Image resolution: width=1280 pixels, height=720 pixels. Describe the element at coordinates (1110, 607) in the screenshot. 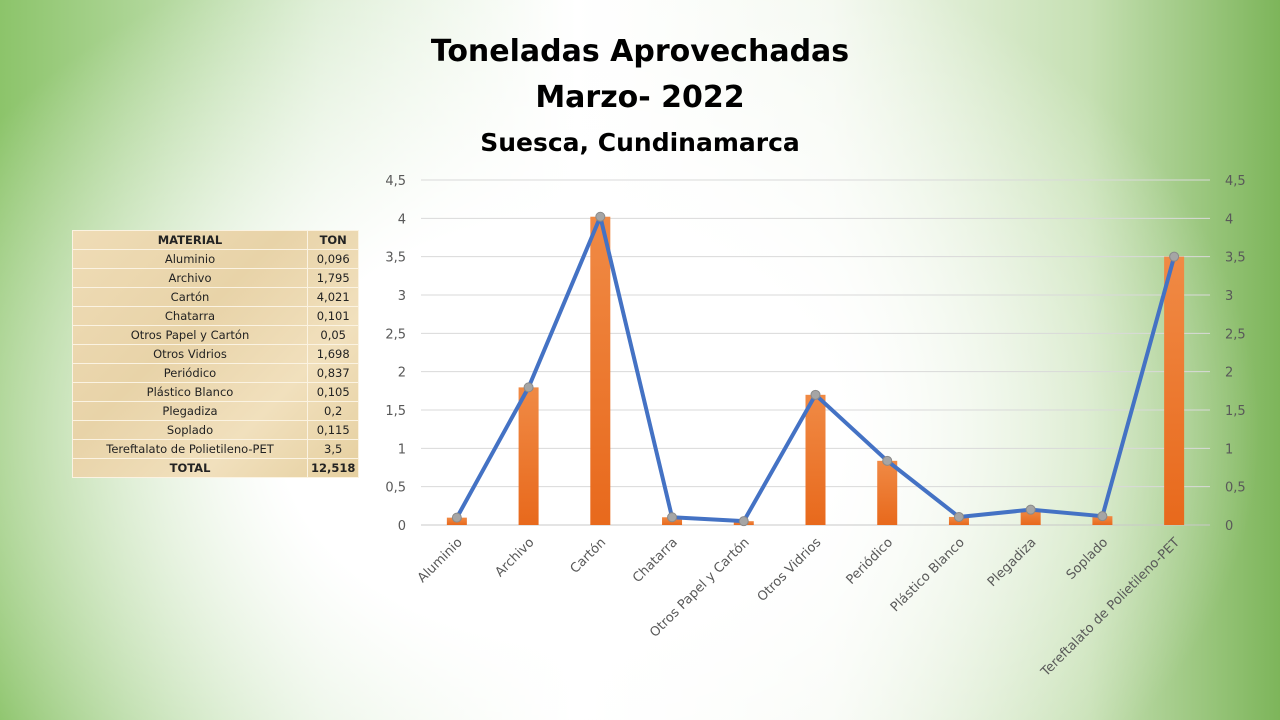

I see `x-tick-label: Tereftalato de Polietileno-PET` at that location.